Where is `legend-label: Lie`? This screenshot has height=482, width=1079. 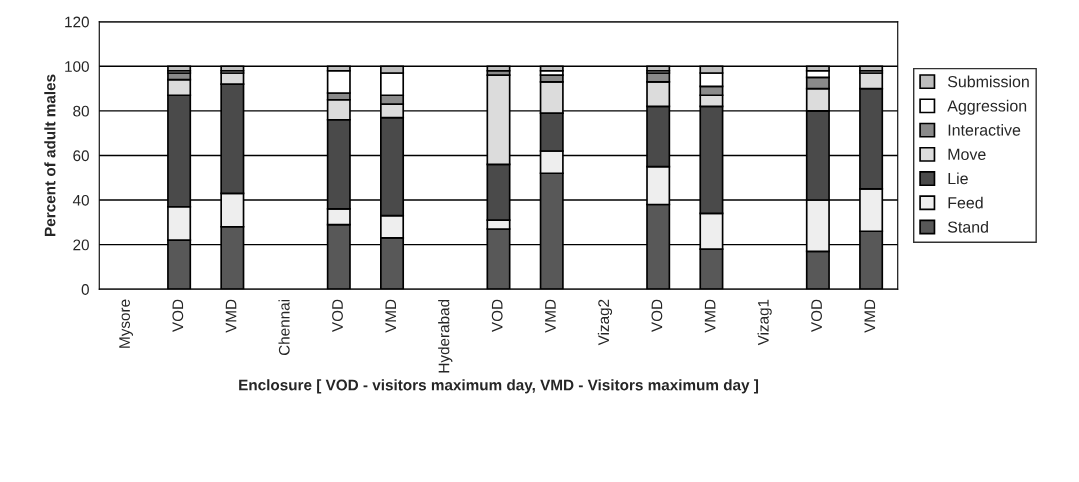 legend-label: Lie is located at coordinates (958, 178).